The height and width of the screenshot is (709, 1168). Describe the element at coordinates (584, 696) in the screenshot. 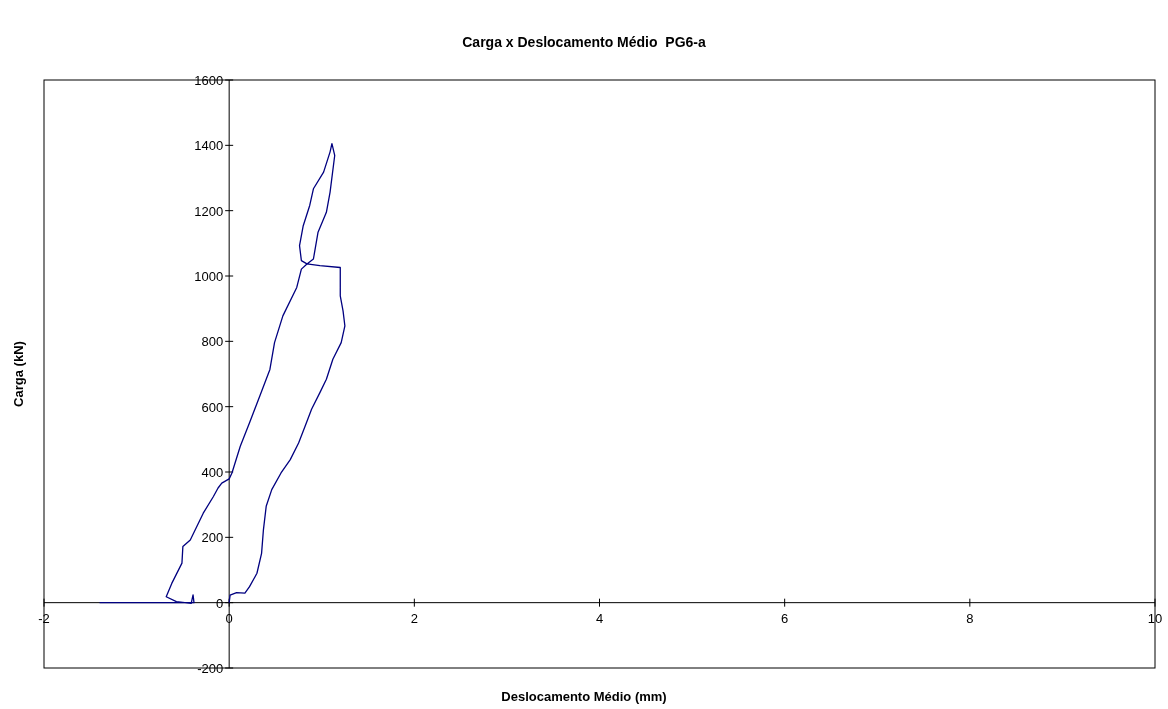

I see `x-axis-title: Deslocamento Médio (mm)` at that location.